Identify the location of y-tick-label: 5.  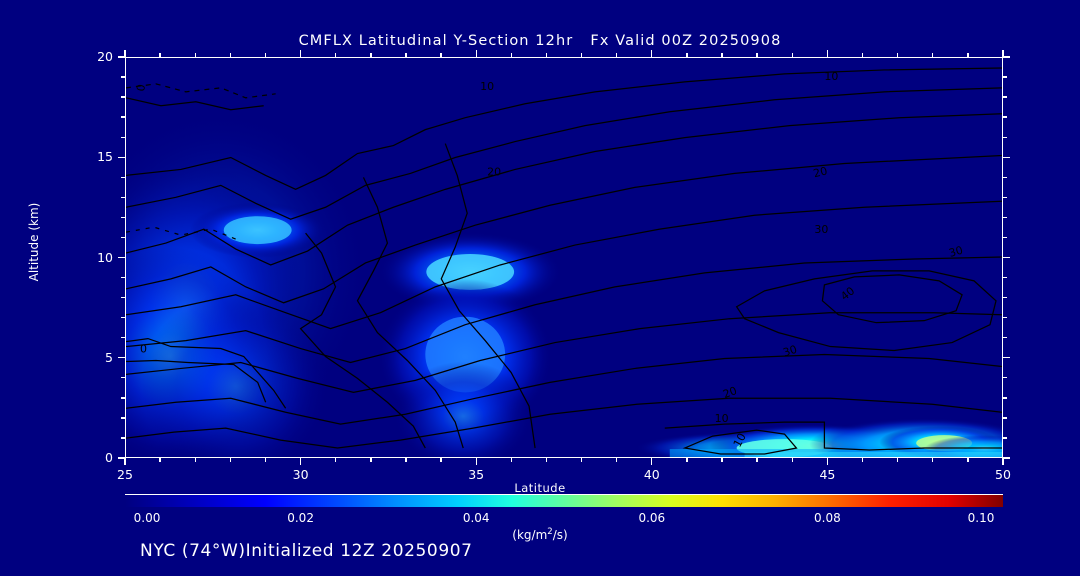
(109, 357).